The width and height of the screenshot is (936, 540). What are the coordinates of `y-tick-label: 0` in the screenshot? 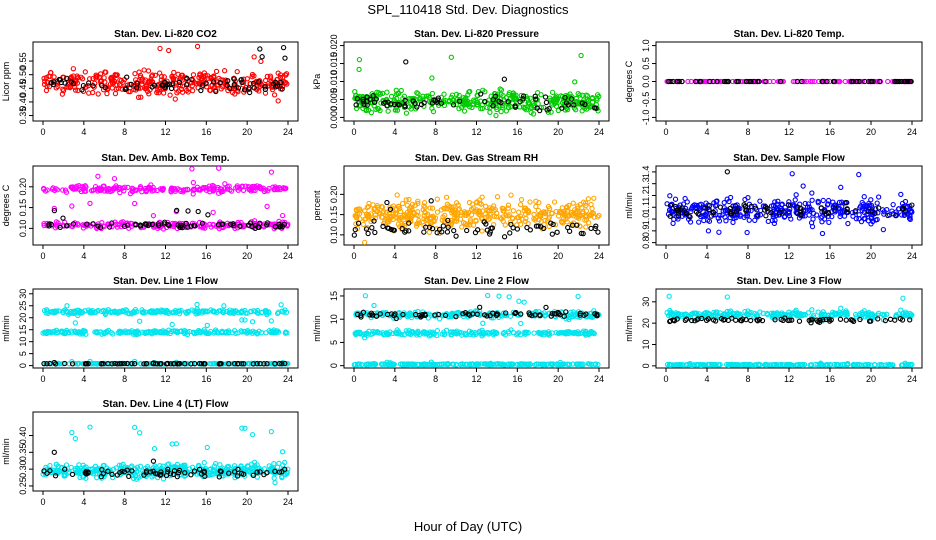 It's located at (334, 365).